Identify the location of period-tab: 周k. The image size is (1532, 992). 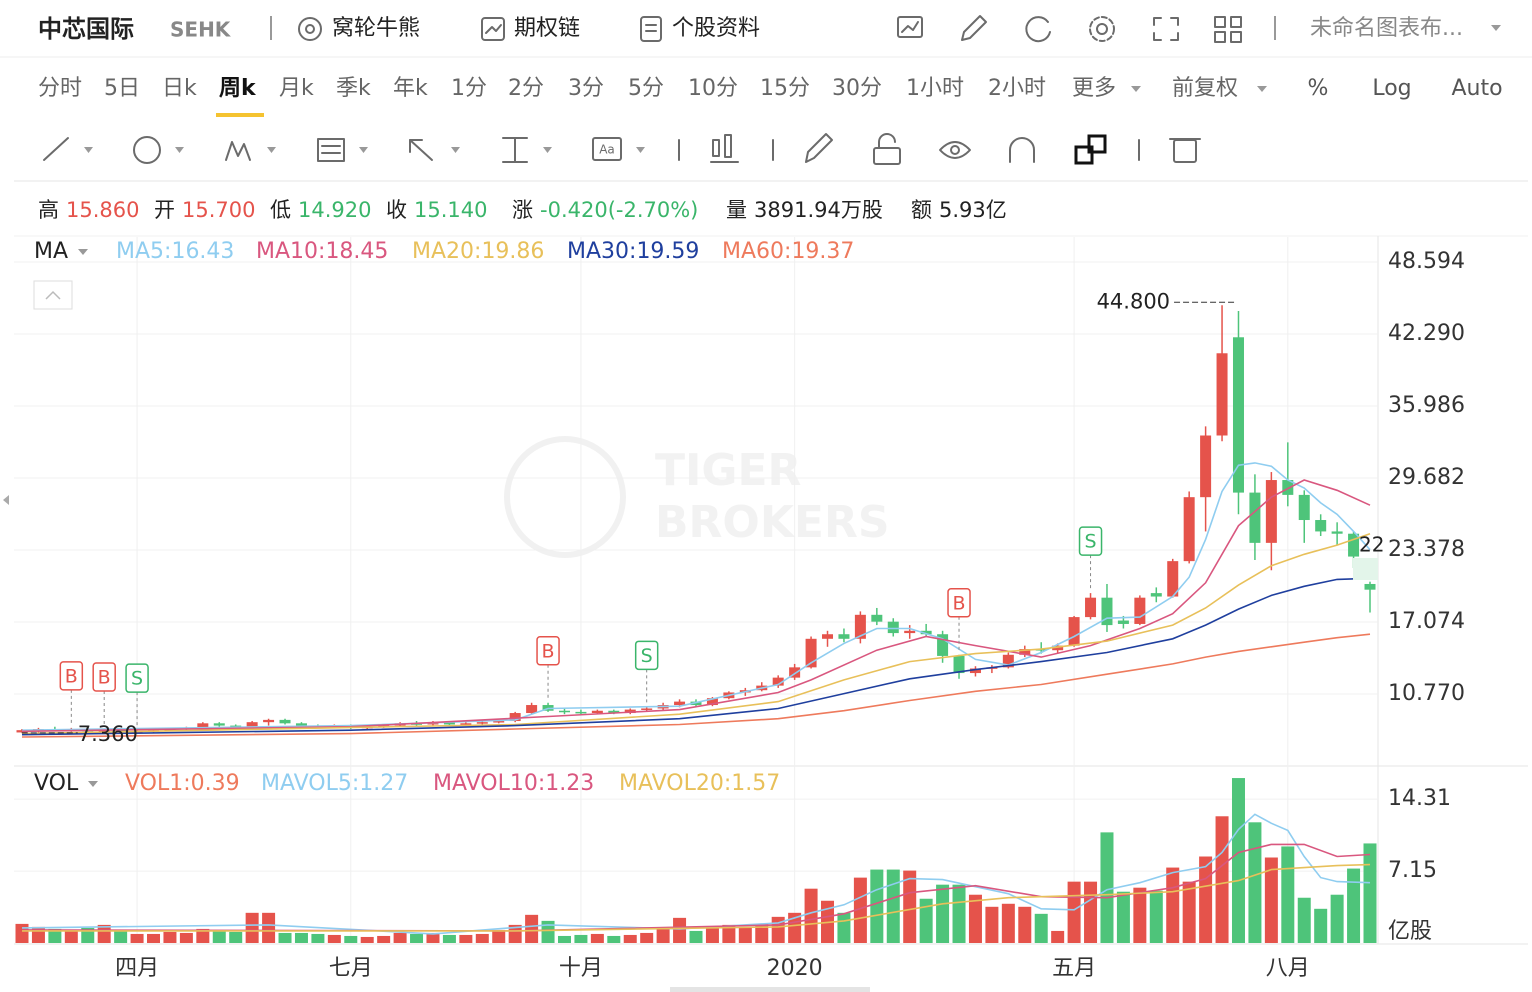
(238, 88).